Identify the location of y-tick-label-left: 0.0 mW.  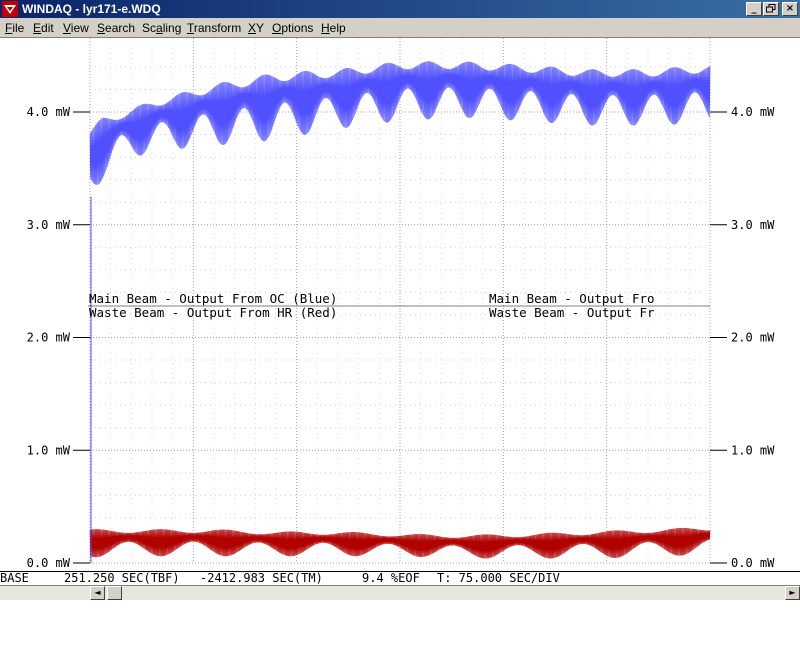
(49, 563).